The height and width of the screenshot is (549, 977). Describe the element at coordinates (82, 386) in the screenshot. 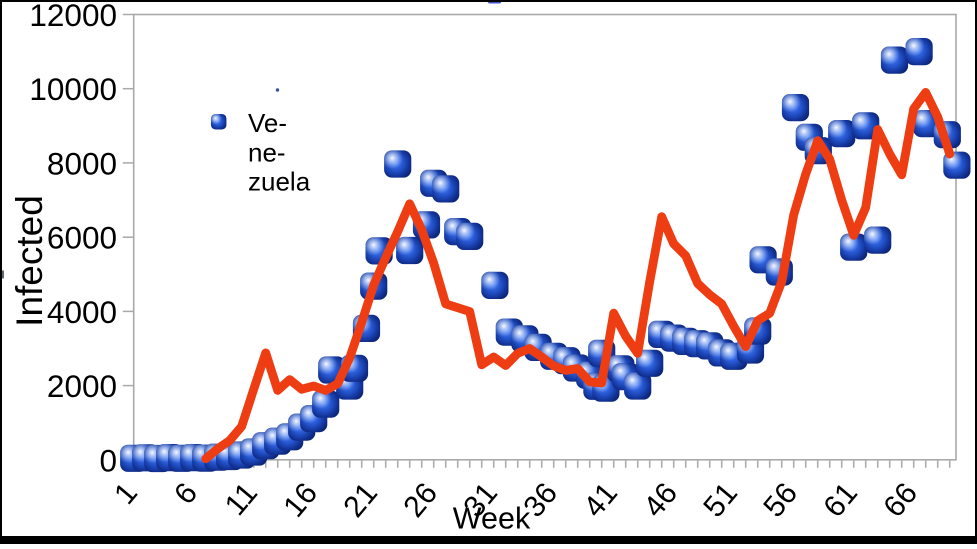

I see `svg-text: 2000` at that location.